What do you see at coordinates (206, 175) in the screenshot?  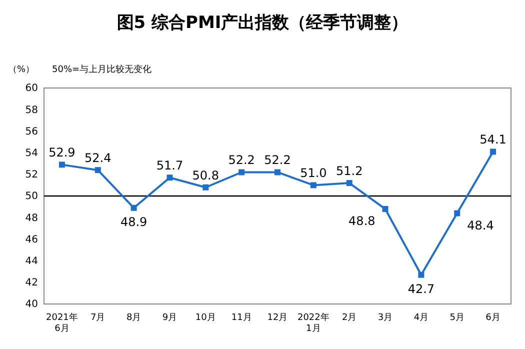 I see `data-label: 50.8` at bounding box center [206, 175].